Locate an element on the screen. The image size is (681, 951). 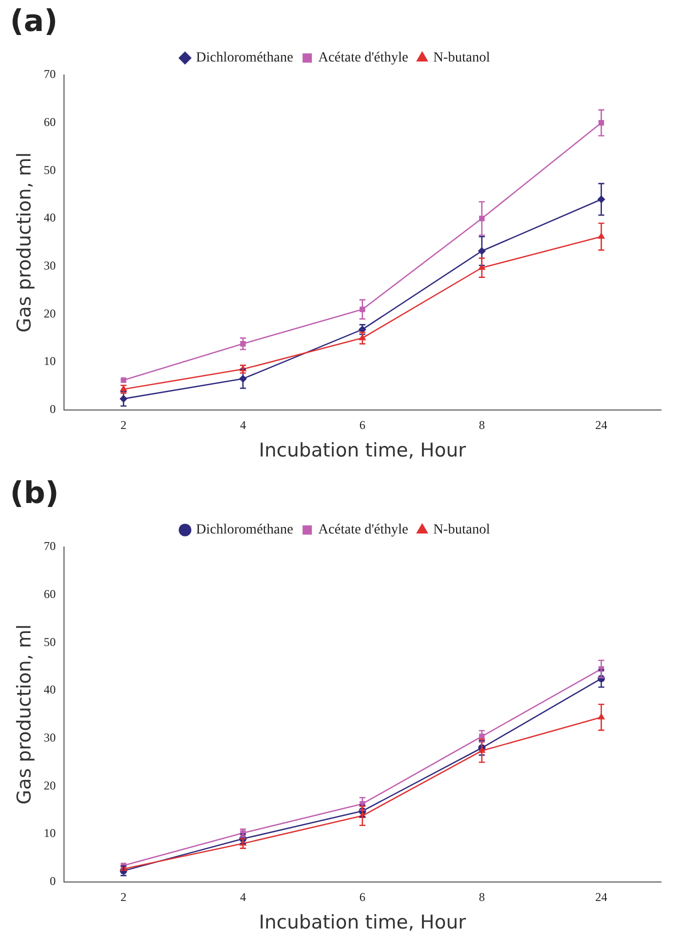
chart-title: (a) is located at coordinates (34, 21).